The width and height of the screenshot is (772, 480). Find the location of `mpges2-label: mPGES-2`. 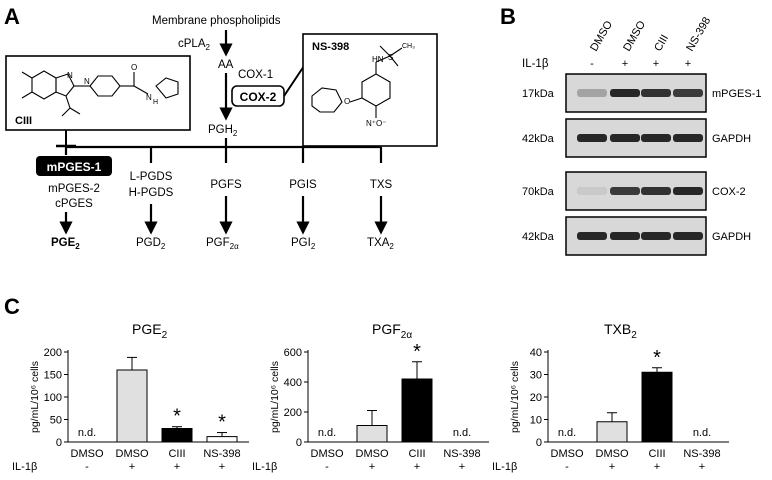

mpges2-label: mPGES-2 is located at coordinates (74, 189).